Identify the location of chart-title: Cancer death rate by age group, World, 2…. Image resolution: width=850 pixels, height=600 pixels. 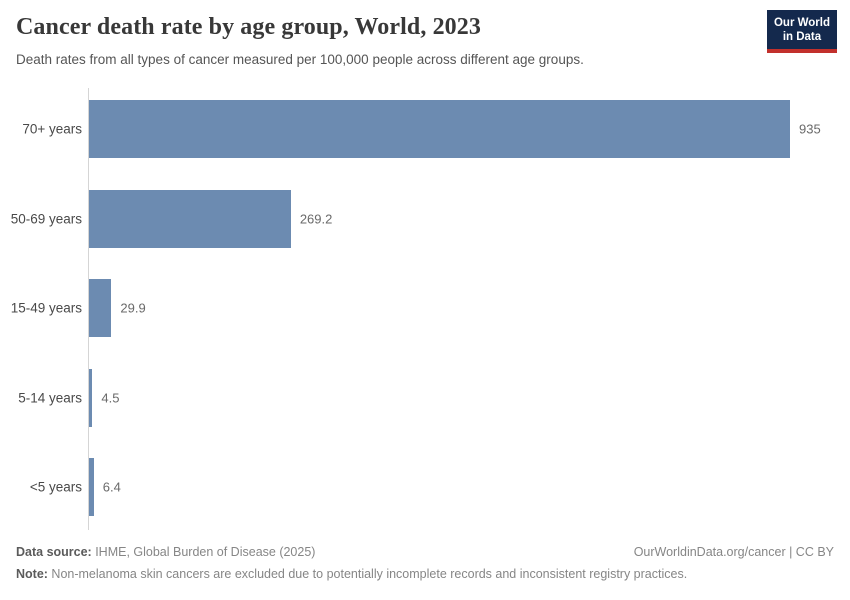
(248, 27).